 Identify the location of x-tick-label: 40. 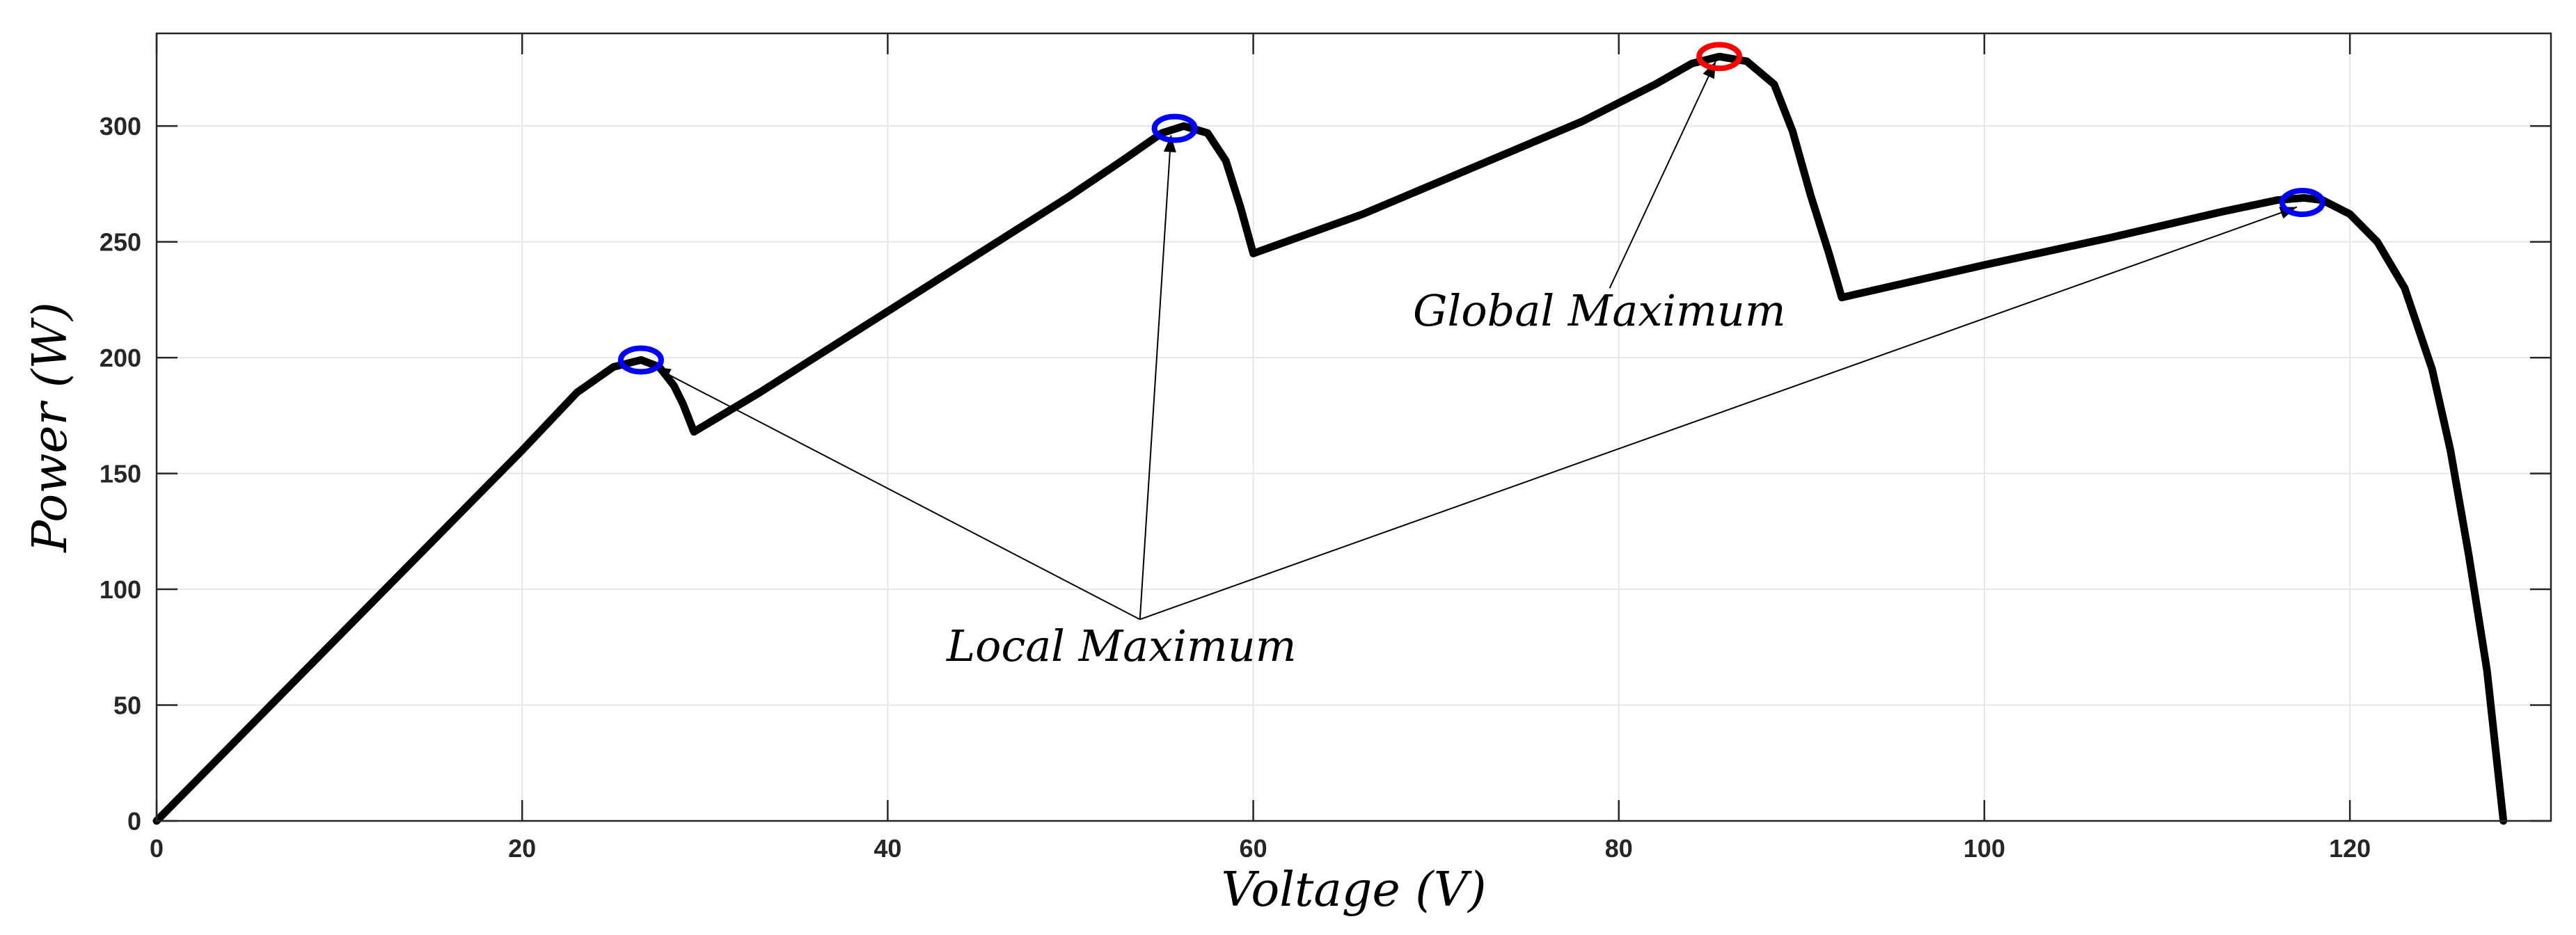
(887, 849).